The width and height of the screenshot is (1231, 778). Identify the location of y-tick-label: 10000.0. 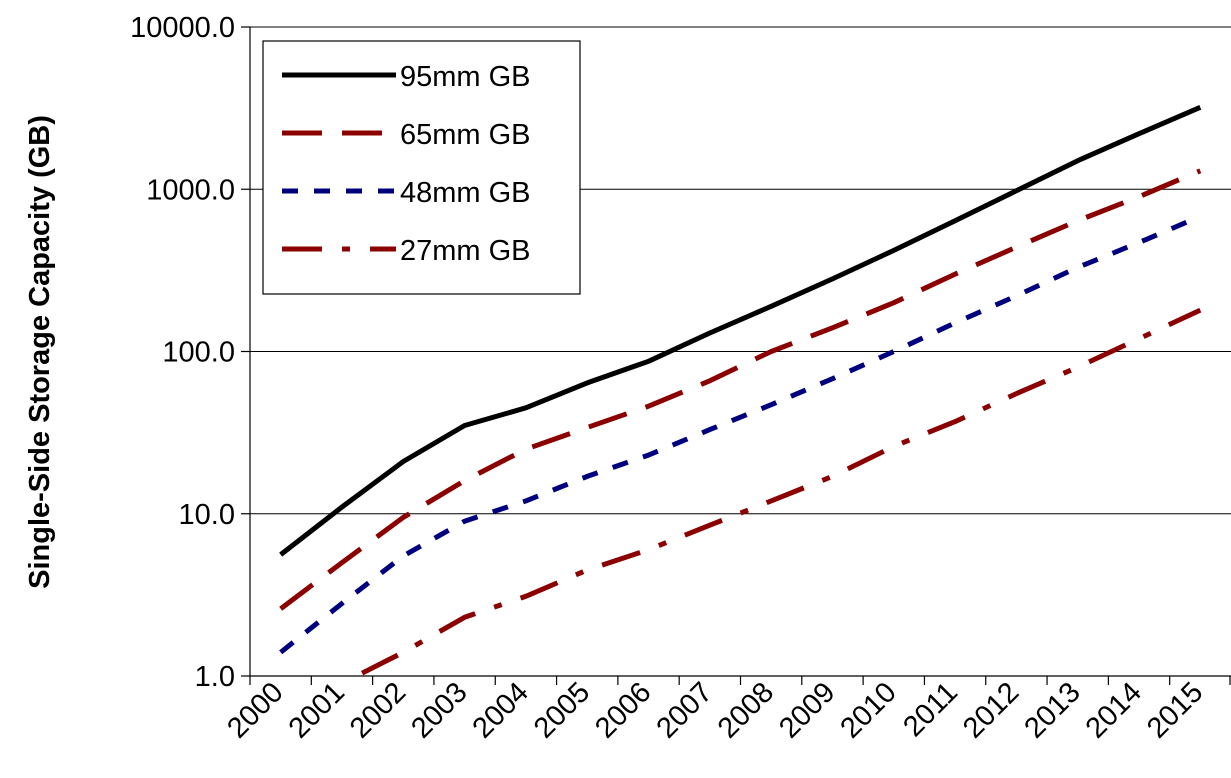
(182, 28).